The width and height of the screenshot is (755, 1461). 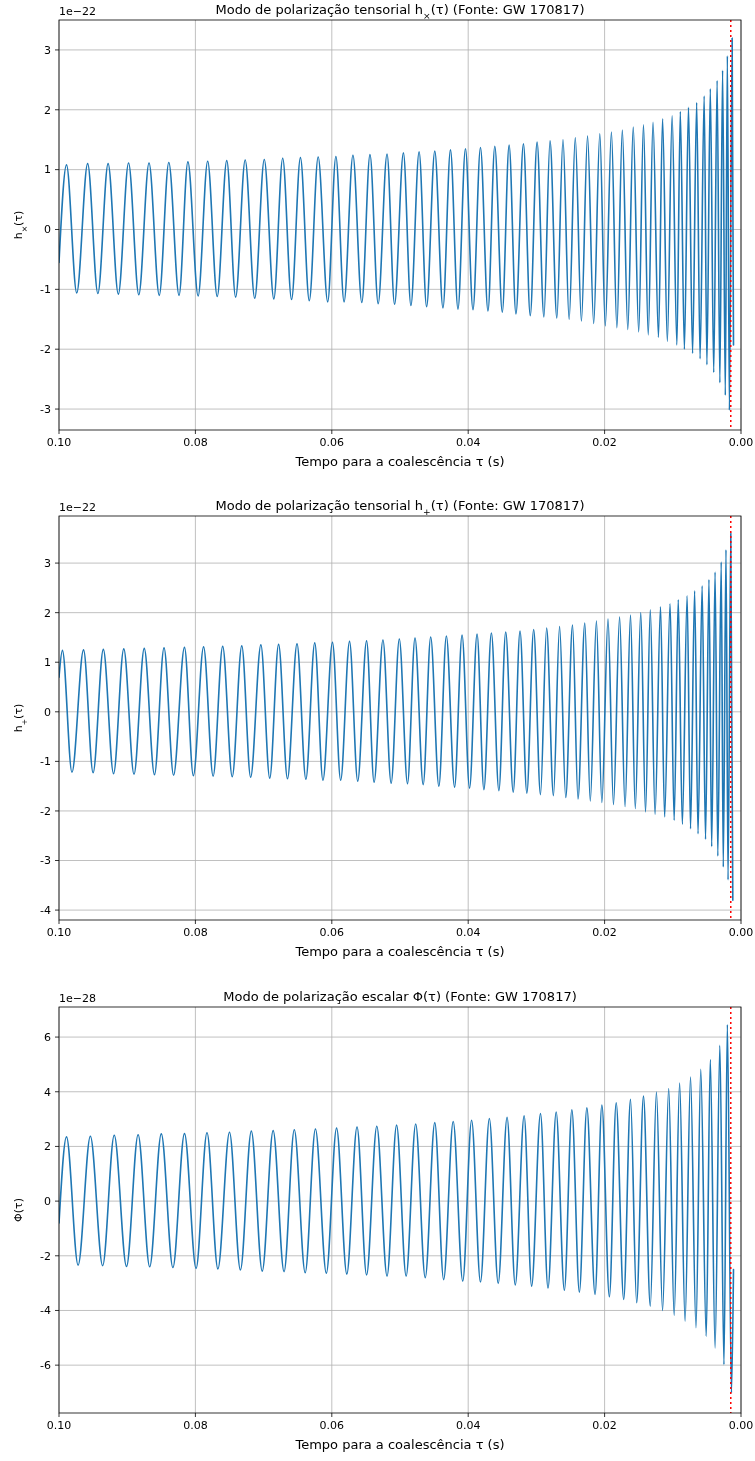 What do you see at coordinates (18, 1210) in the screenshot?
I see `y-axis-title: Φ(τ)` at bounding box center [18, 1210].